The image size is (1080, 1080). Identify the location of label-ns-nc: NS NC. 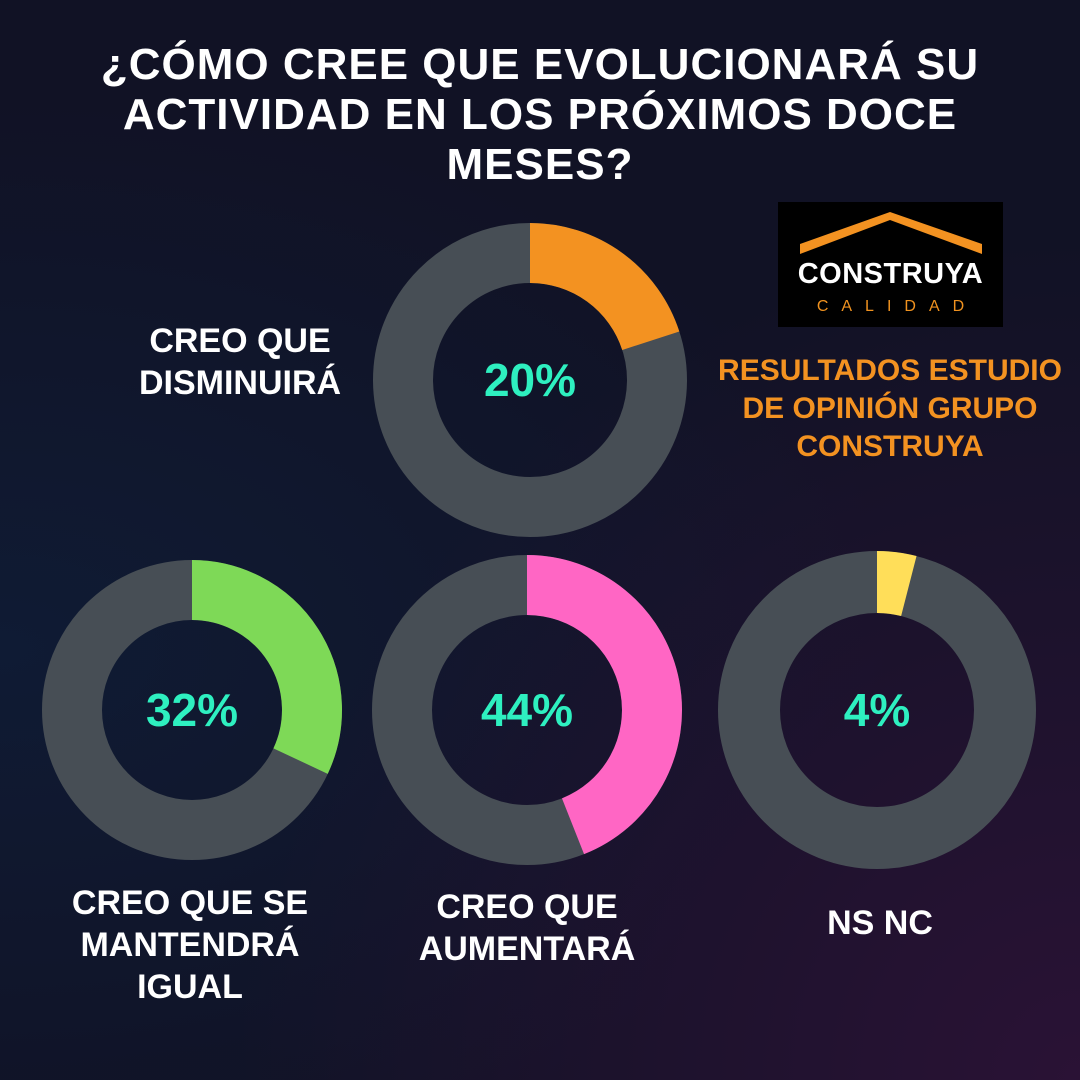
(880, 923).